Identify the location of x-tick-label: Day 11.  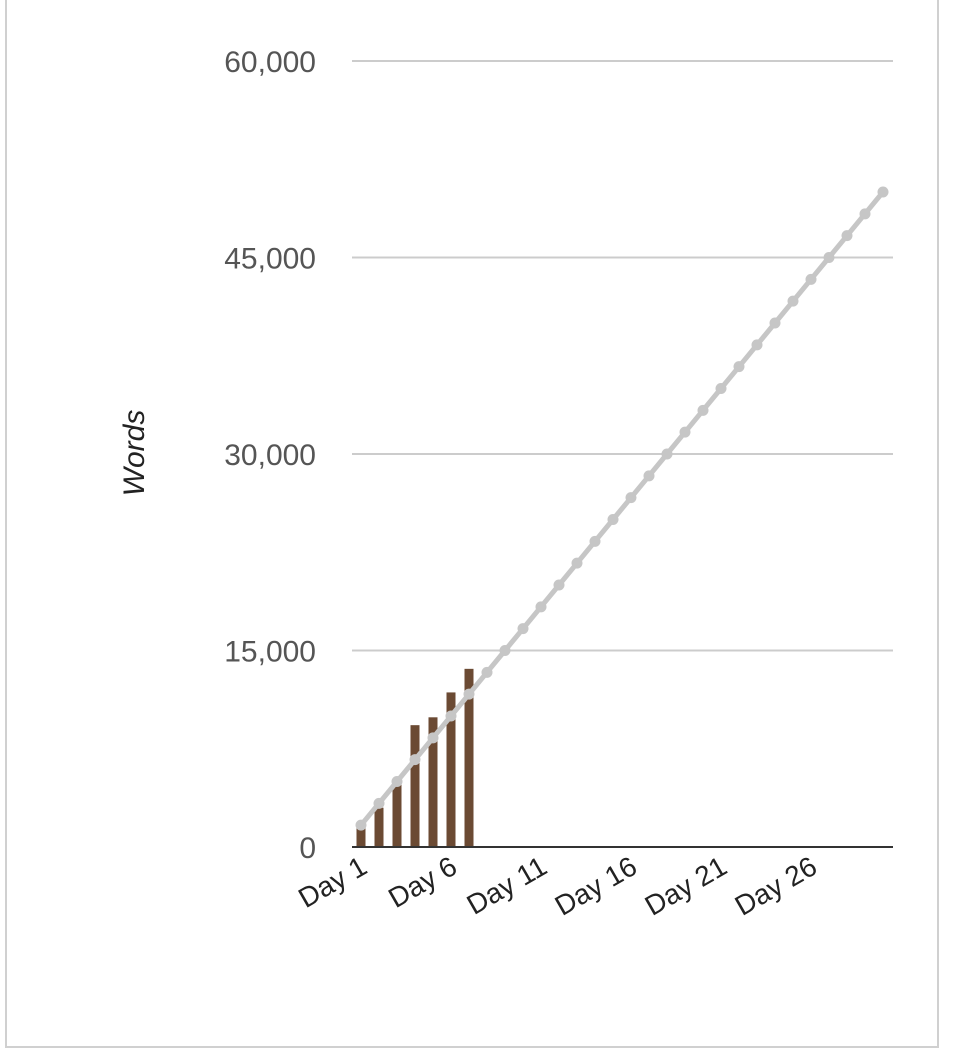
(506, 885).